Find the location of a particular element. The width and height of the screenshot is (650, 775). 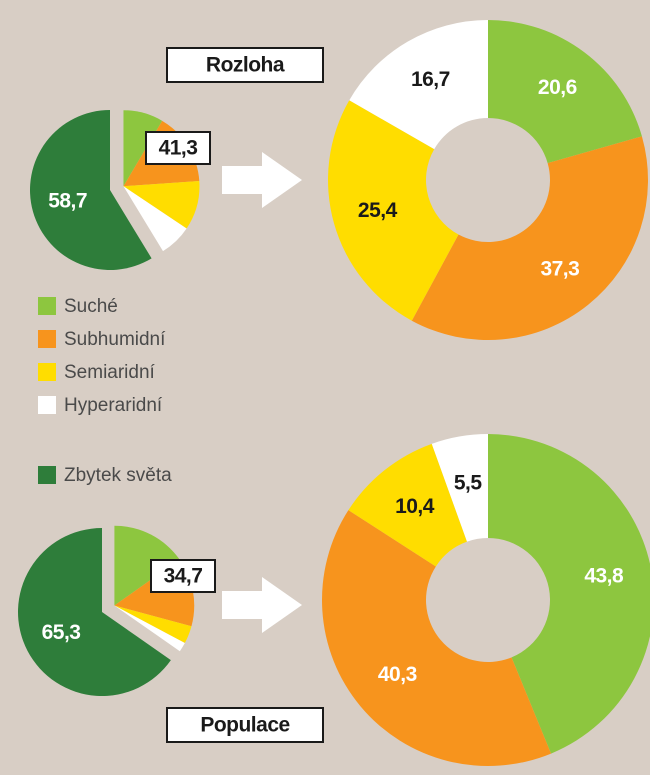

legend-label: Hyperaridní is located at coordinates (113, 405).